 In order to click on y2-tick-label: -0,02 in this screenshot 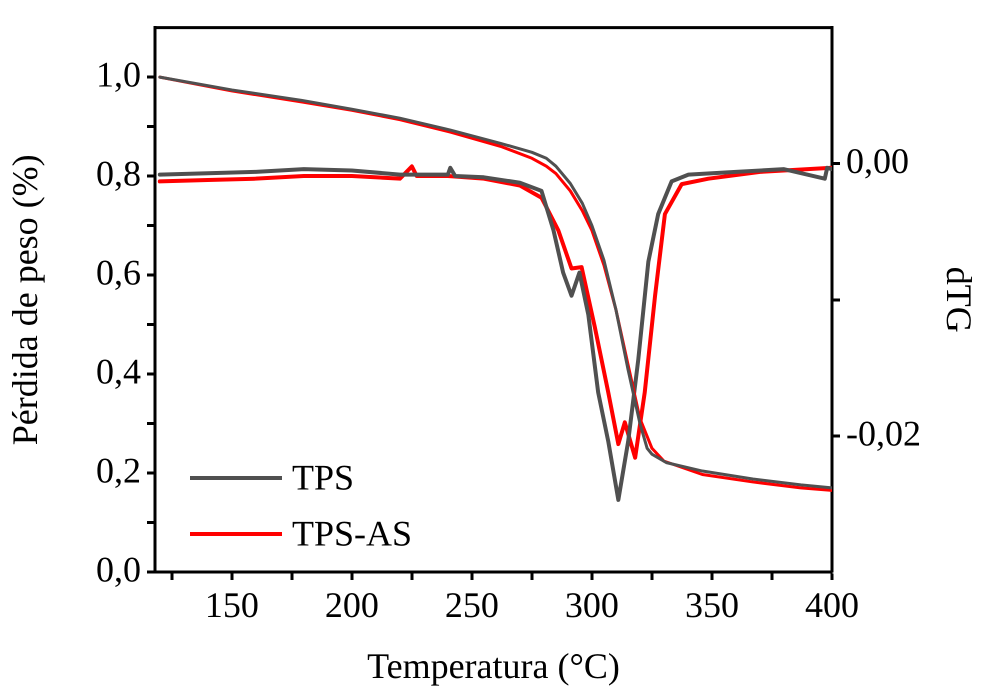, I will do `click(883, 433)`.